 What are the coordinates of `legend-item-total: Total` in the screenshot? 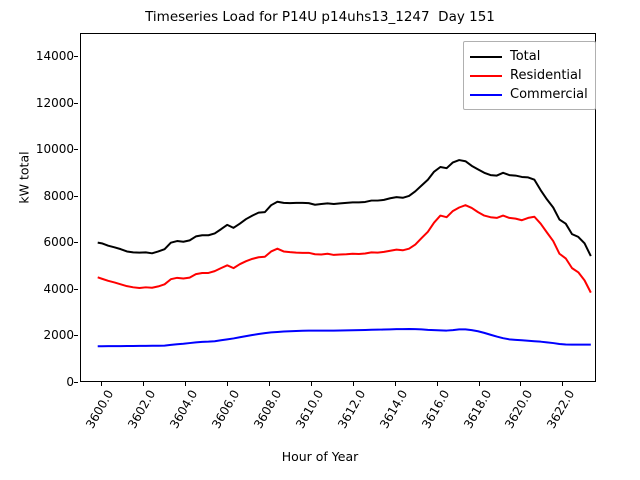 It's located at (529, 56).